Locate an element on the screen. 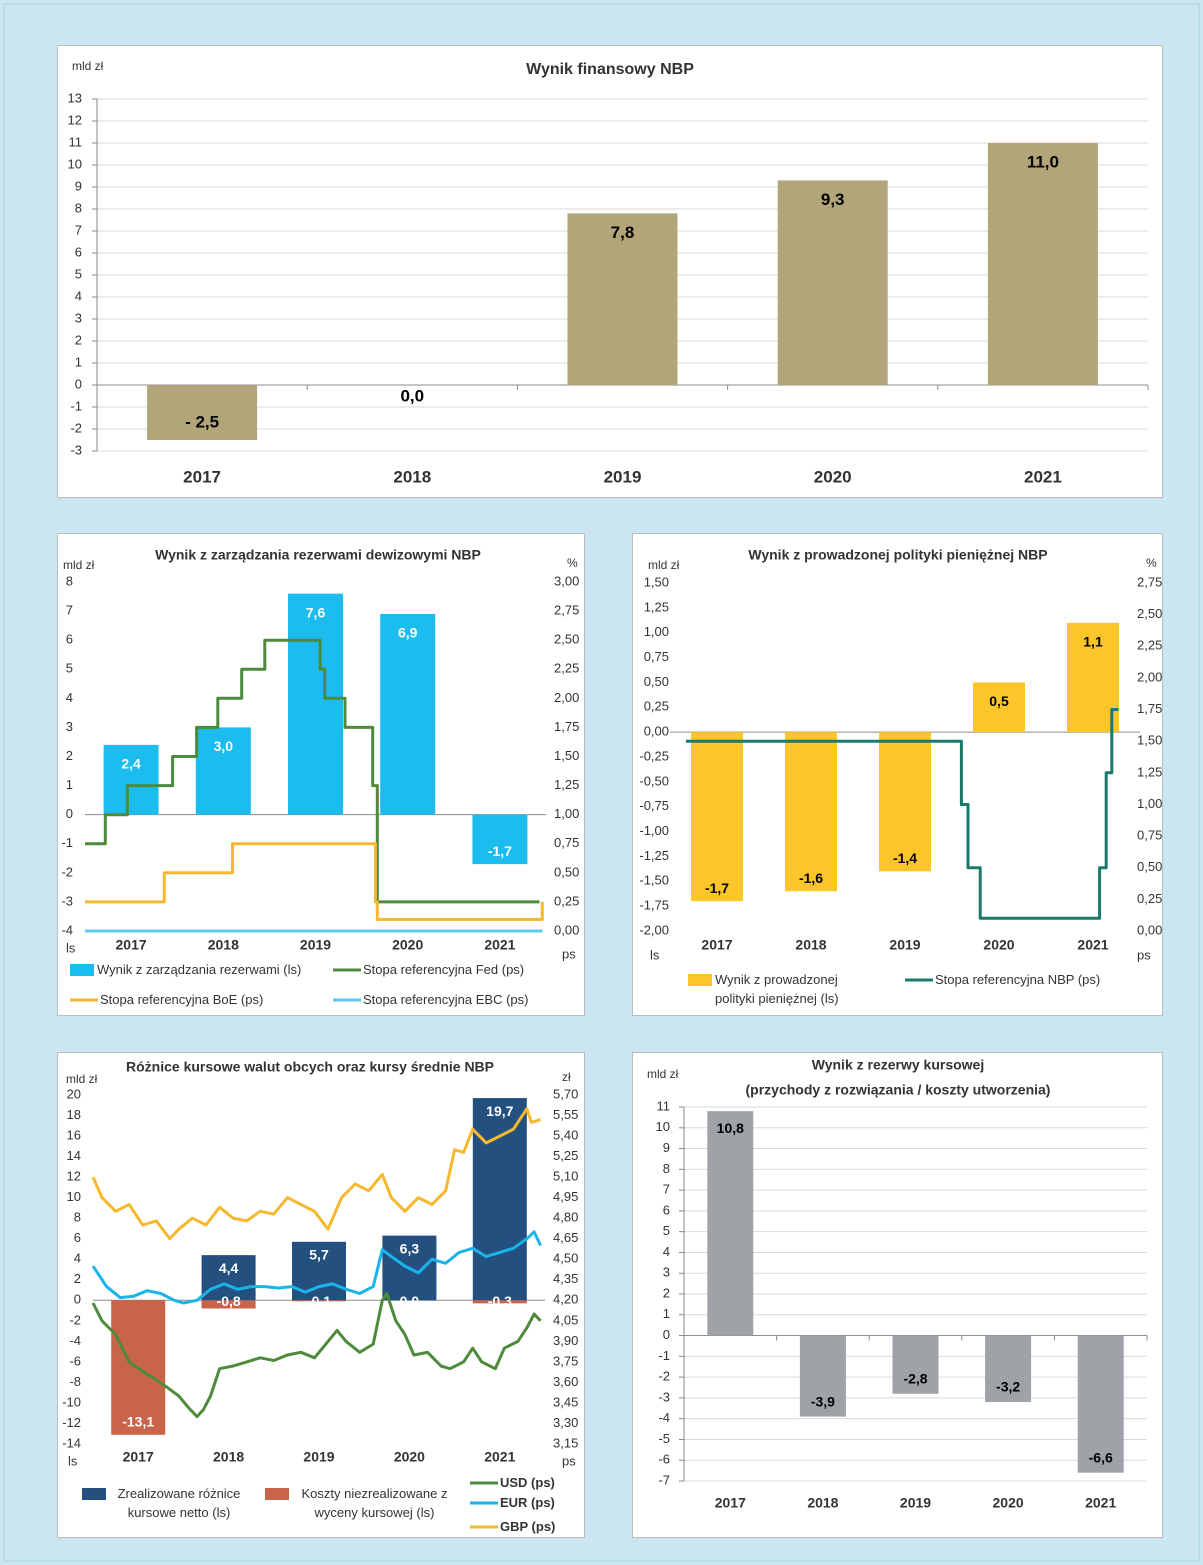  y2-tick-label: 3,30 is located at coordinates (565, 1422).